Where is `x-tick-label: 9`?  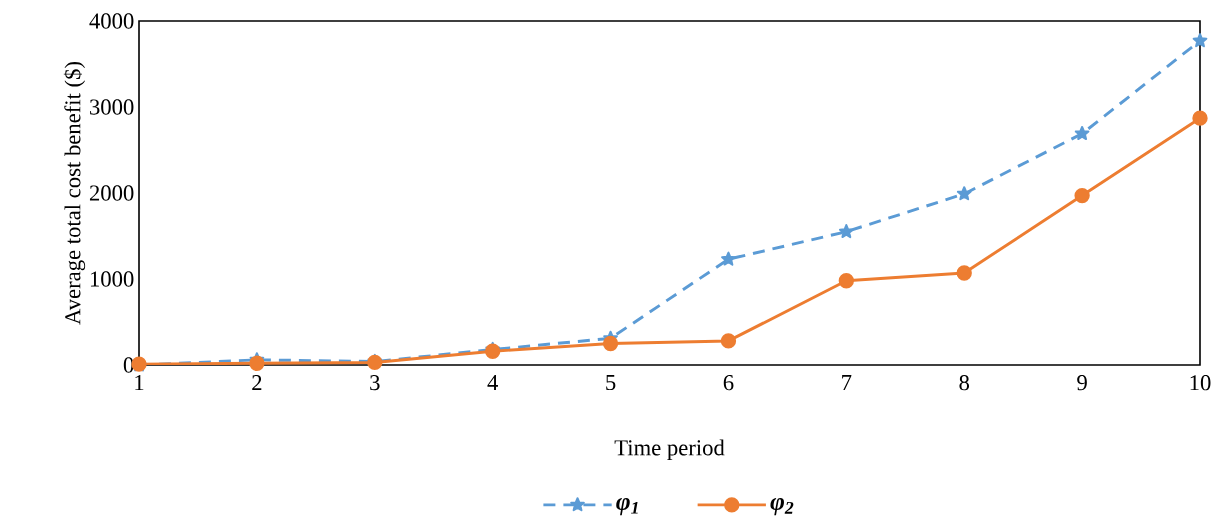 x-tick-label: 9 is located at coordinates (1082, 383).